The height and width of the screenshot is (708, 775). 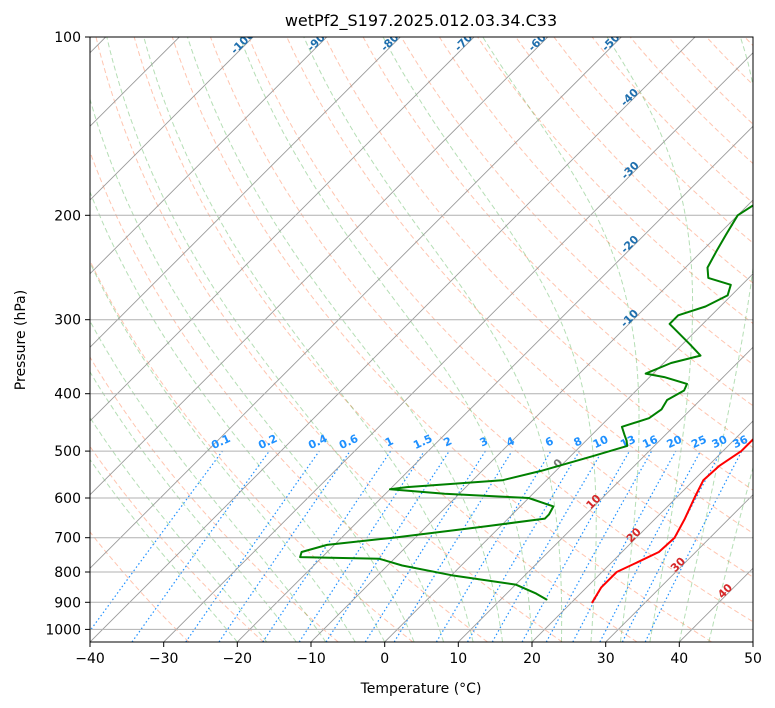 I want to click on x-axis: −40 −30 −20 −10 0 10 20 30 40 50, so click(x=418, y=654).